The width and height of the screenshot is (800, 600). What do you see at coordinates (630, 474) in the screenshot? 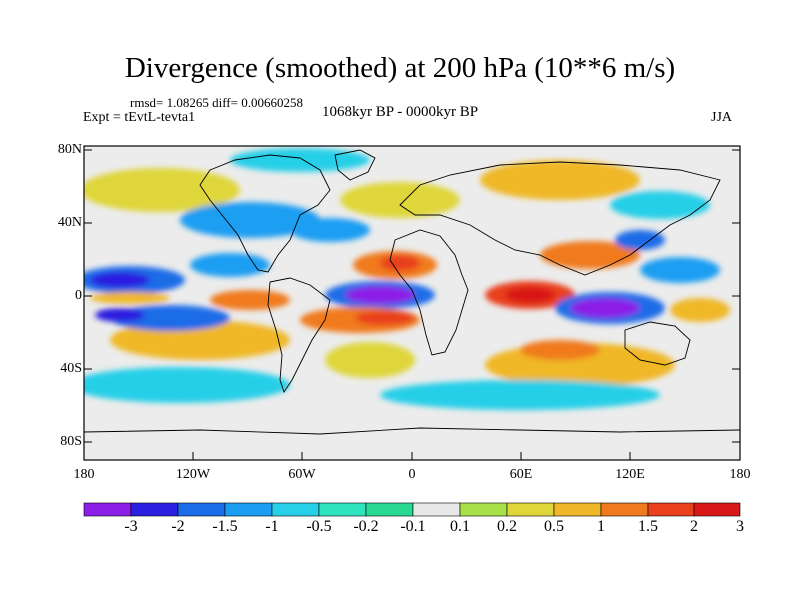
I see `x-tick-label-120e: 120E` at bounding box center [630, 474].